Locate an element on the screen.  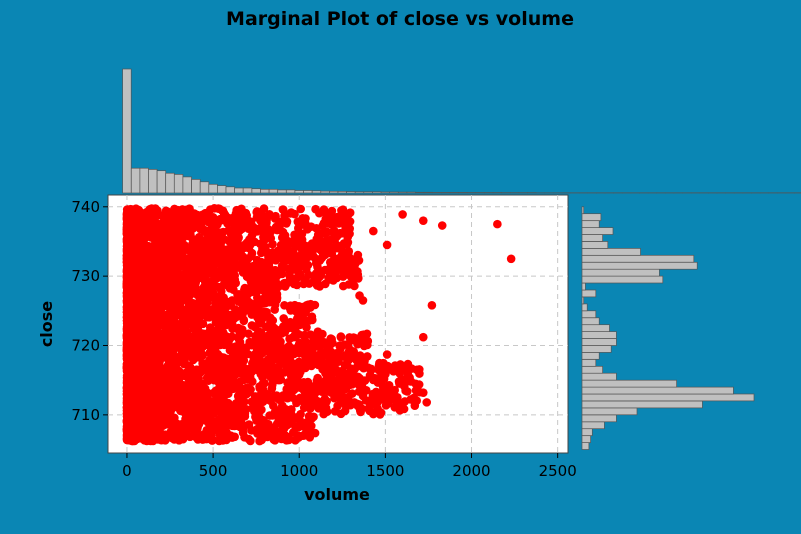
y-tick-label: 710 is located at coordinates (85, 415).